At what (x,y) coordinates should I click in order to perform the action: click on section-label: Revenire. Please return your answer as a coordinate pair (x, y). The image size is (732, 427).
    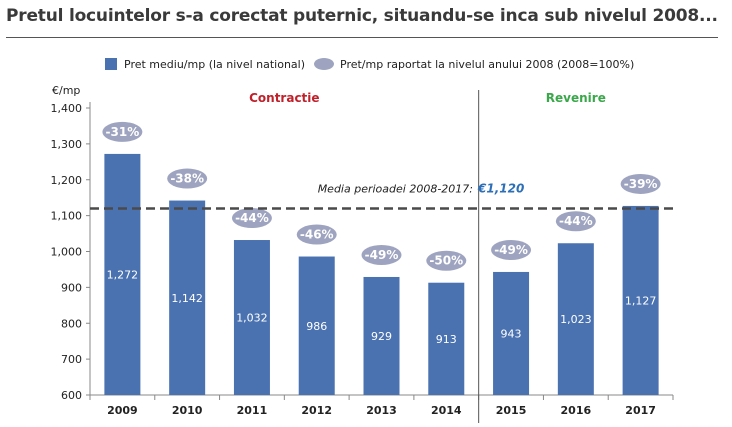
    Looking at the image, I should click on (576, 98).